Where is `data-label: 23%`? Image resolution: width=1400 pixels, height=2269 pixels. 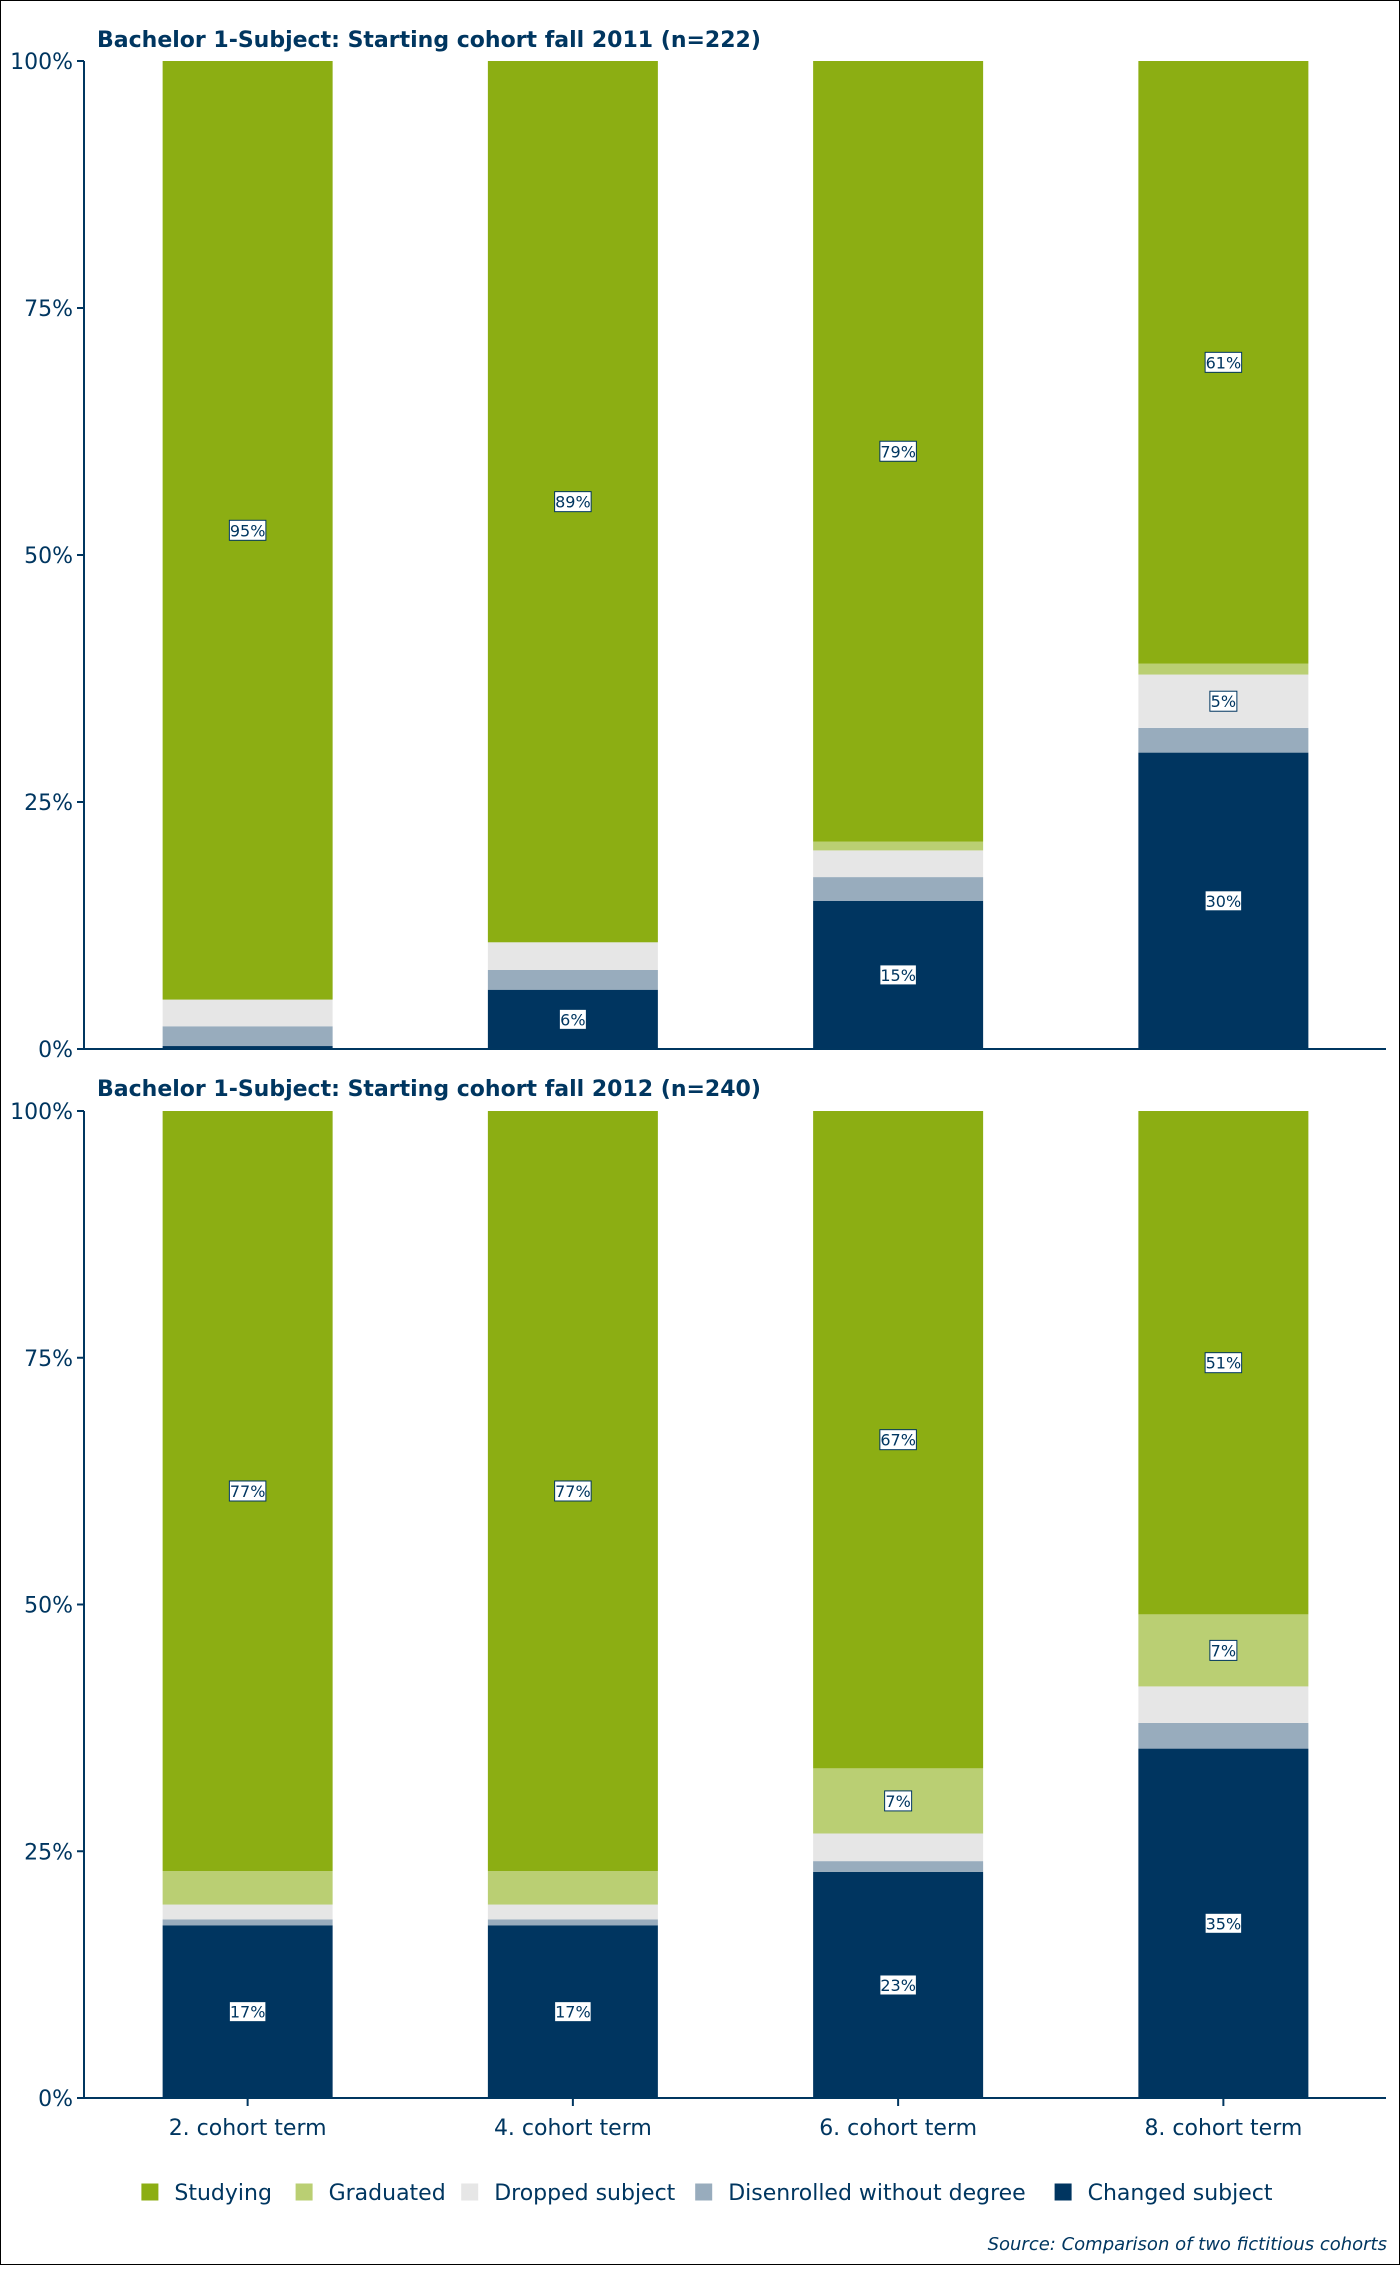
data-label: 23% is located at coordinates (898, 1985).